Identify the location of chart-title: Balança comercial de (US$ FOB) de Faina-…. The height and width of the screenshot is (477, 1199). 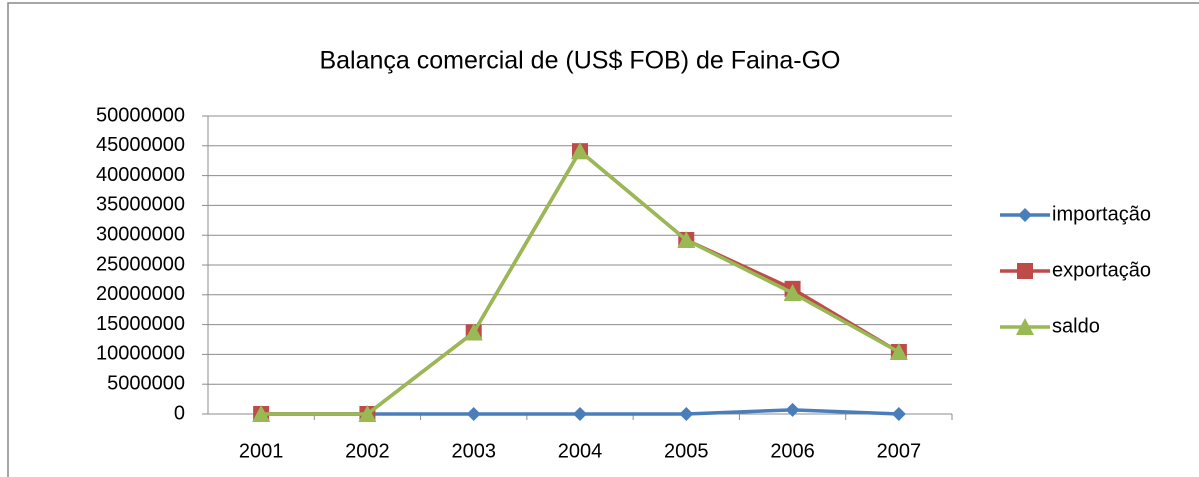
(579, 61).